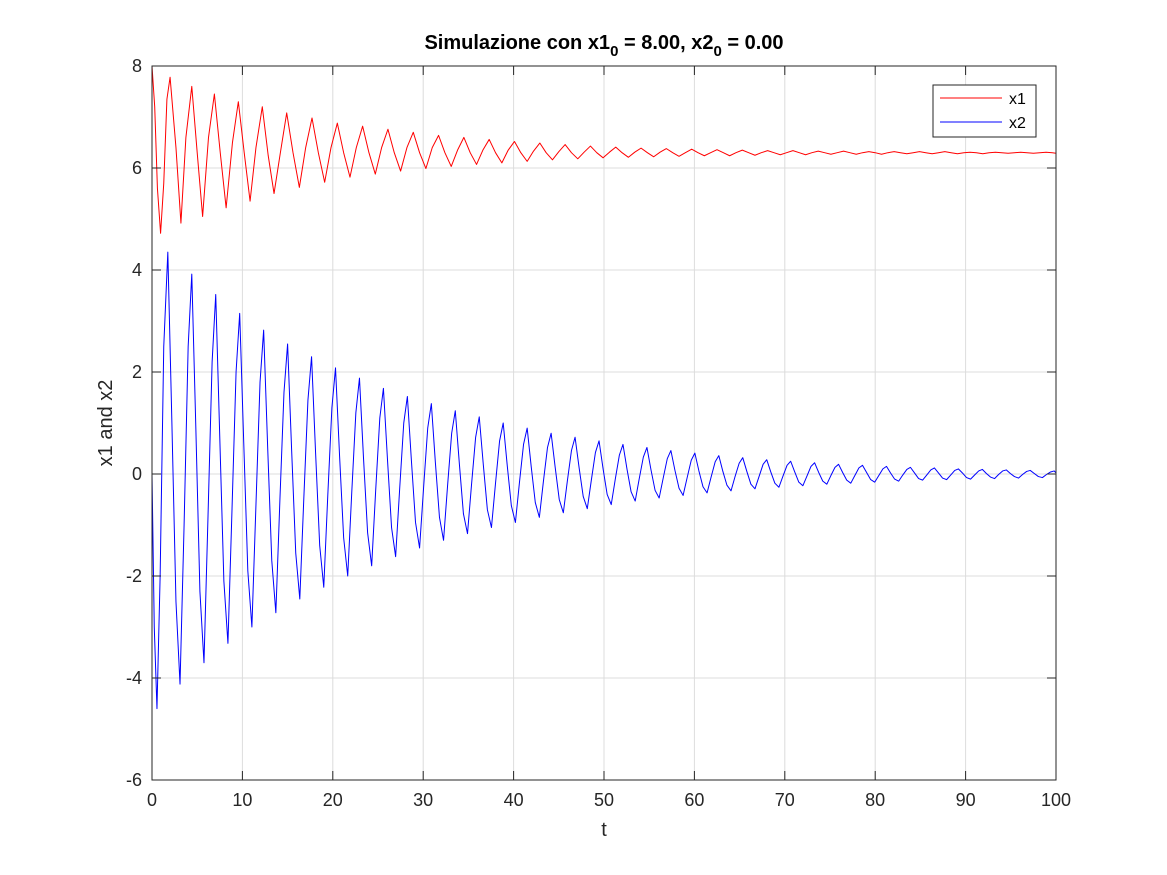 Image resolution: width=1167 pixels, height=875 pixels. What do you see at coordinates (875, 800) in the screenshot?
I see `x-tick-label: 80` at bounding box center [875, 800].